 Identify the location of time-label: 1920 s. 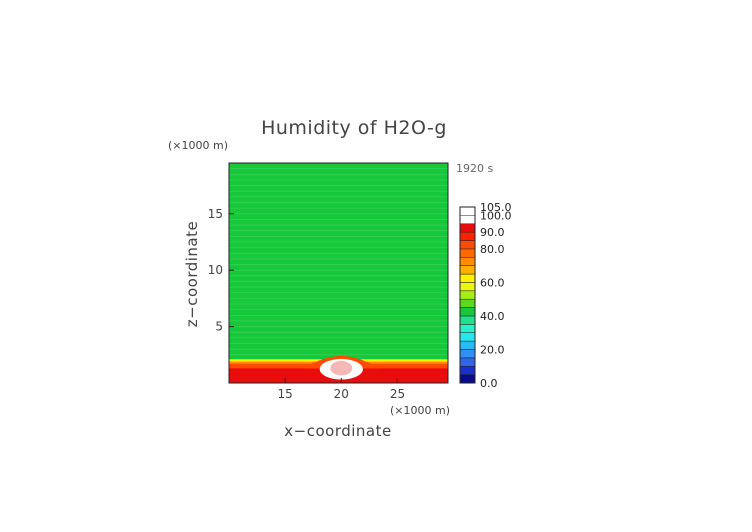
(474, 168).